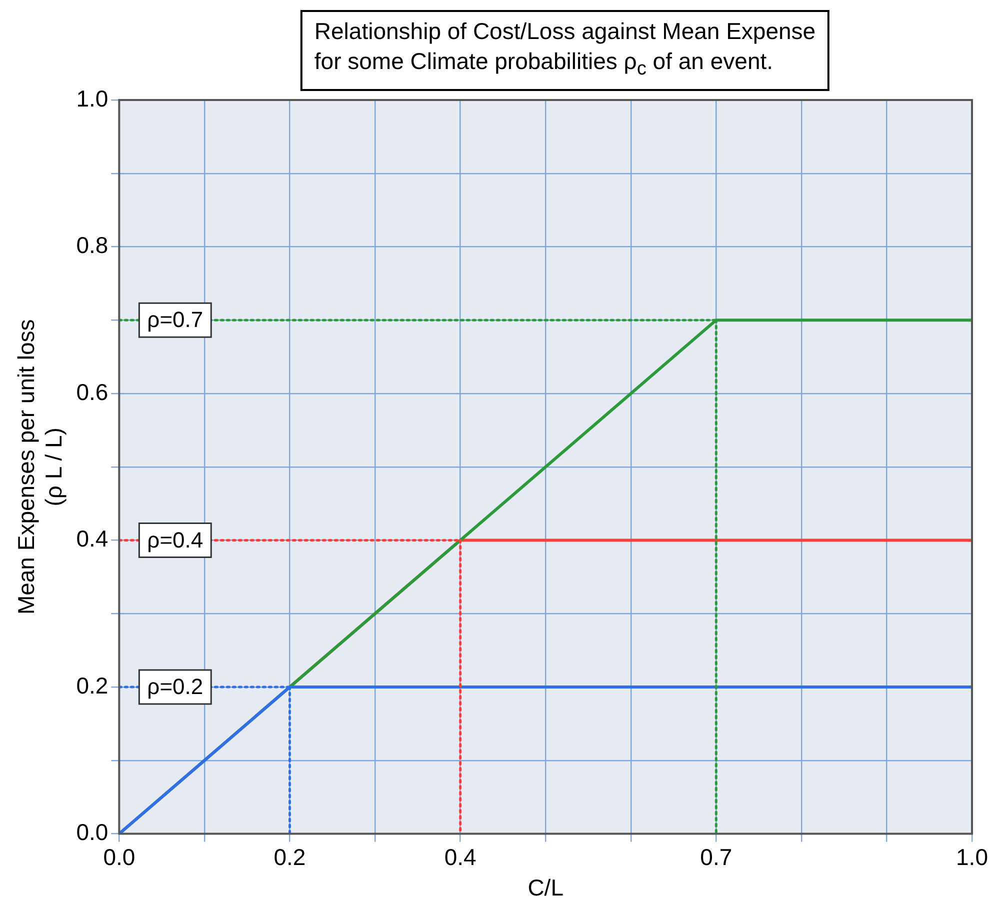  Describe the element at coordinates (92, 391) in the screenshot. I see `y-tick-label: 0.6` at that location.